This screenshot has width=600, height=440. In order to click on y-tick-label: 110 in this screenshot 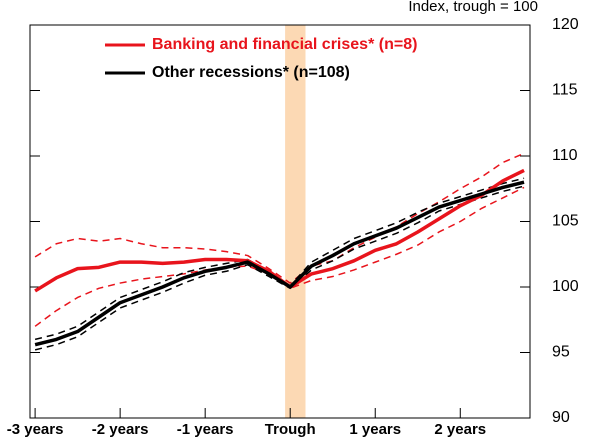, I will do `click(565, 155)`.